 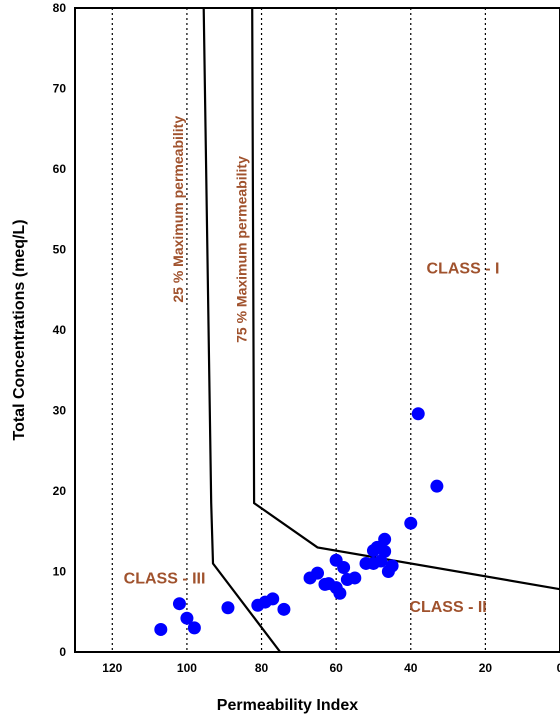 I want to click on x-tick-label: 120, so click(x=112, y=668).